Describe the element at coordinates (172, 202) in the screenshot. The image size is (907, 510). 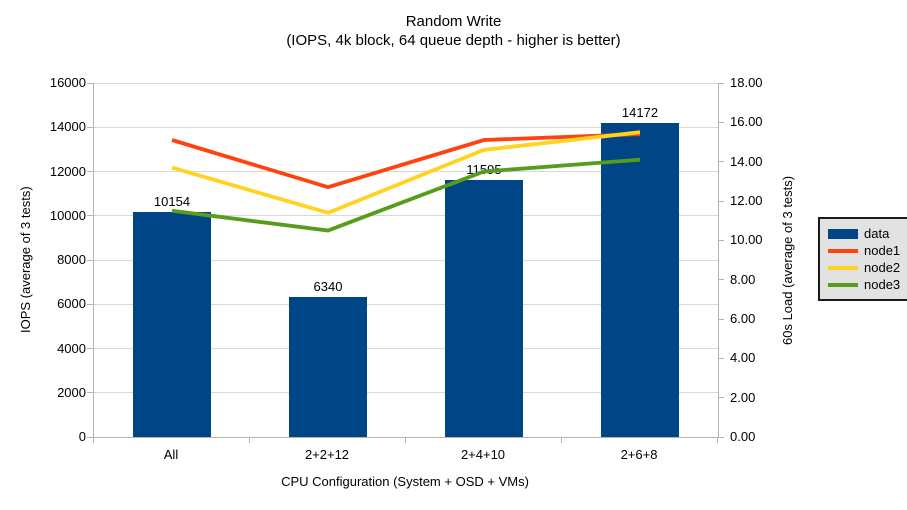
I see `bar-value-label: 10154` at that location.